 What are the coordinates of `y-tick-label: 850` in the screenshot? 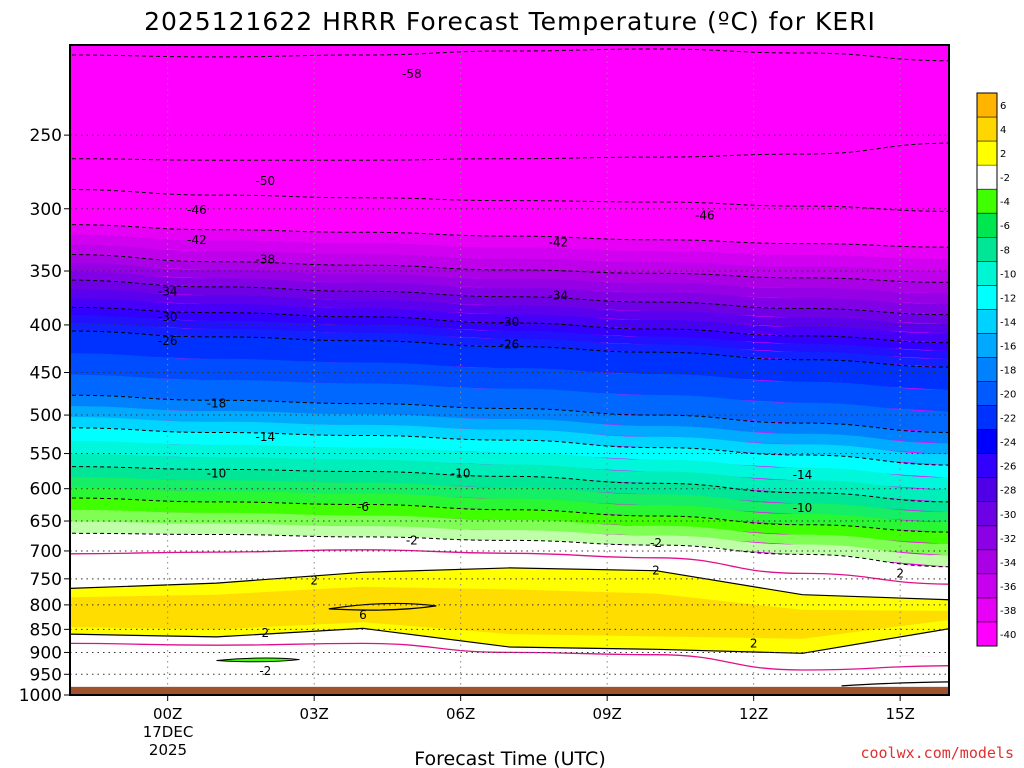 It's located at (46, 630).